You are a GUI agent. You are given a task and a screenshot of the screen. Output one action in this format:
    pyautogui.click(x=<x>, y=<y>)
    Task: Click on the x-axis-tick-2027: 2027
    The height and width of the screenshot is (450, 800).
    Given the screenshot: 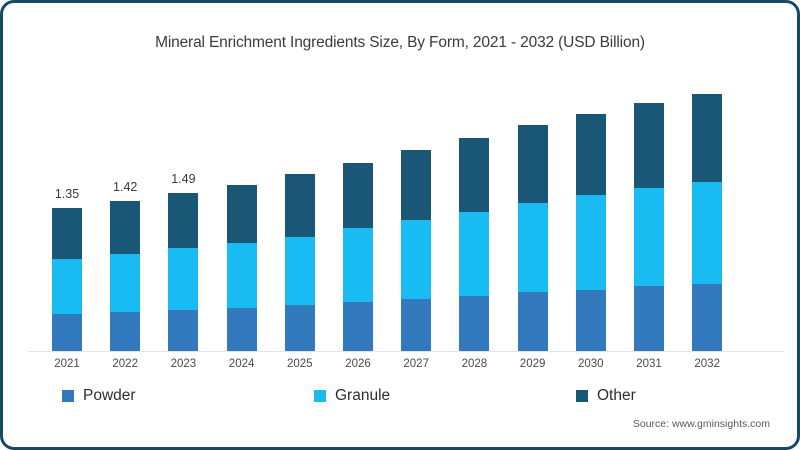 What is the action you would take?
    pyautogui.click(x=416, y=364)
    